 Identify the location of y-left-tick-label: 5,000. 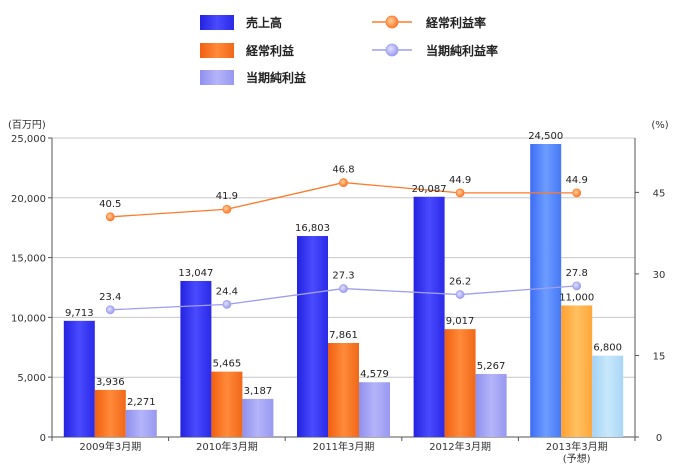
(31, 378).